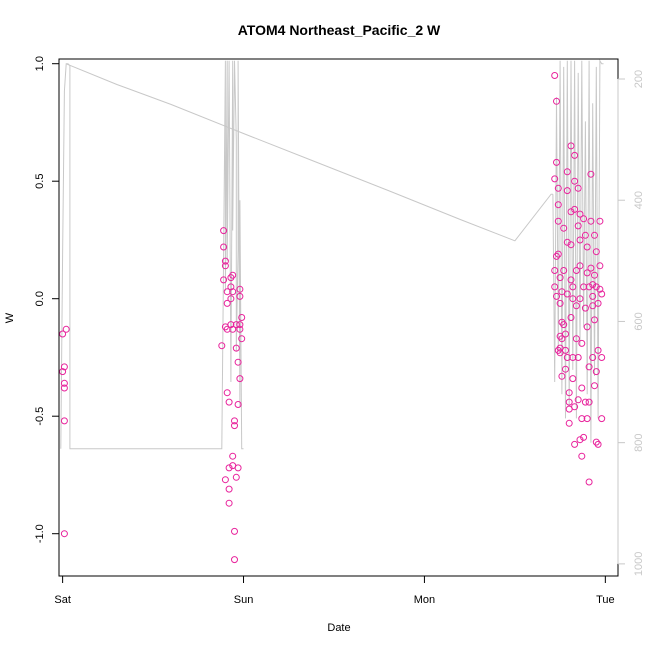 The image size is (650, 650). I want to click on y2-tick-label: 800, so click(639, 442).